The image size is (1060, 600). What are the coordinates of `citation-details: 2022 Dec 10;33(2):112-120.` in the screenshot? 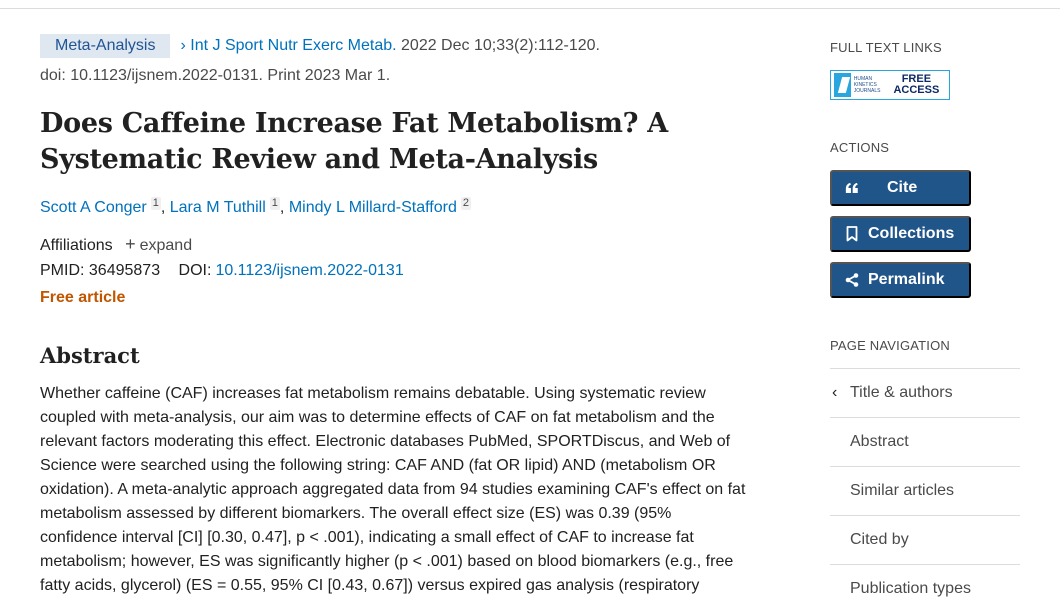 It's located at (500, 45).